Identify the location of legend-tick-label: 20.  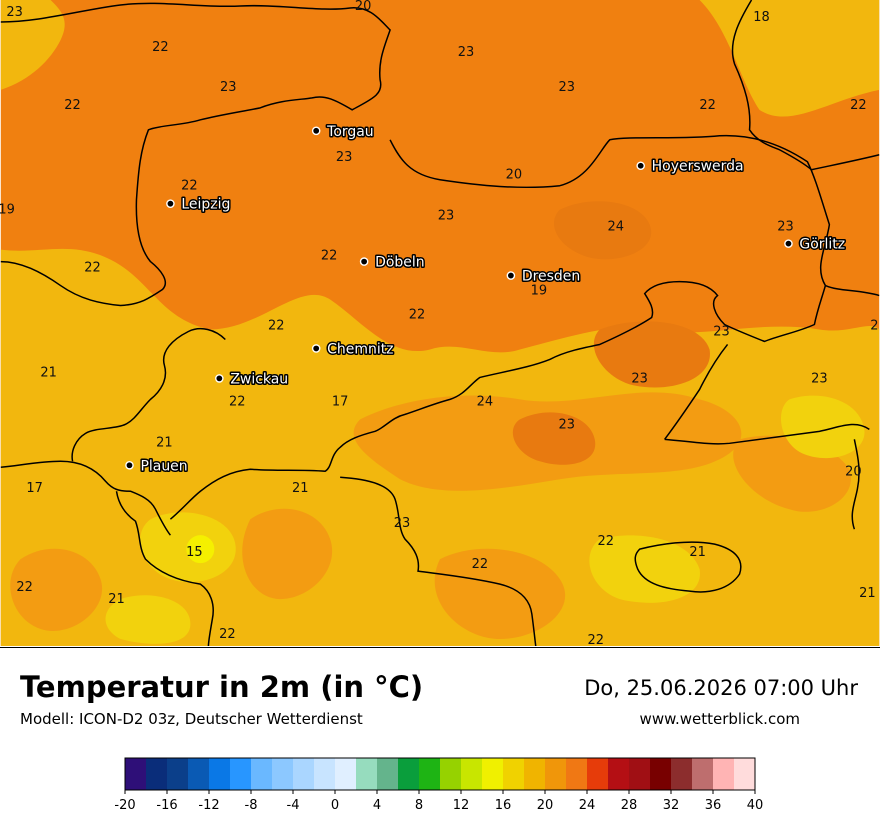
(545, 805).